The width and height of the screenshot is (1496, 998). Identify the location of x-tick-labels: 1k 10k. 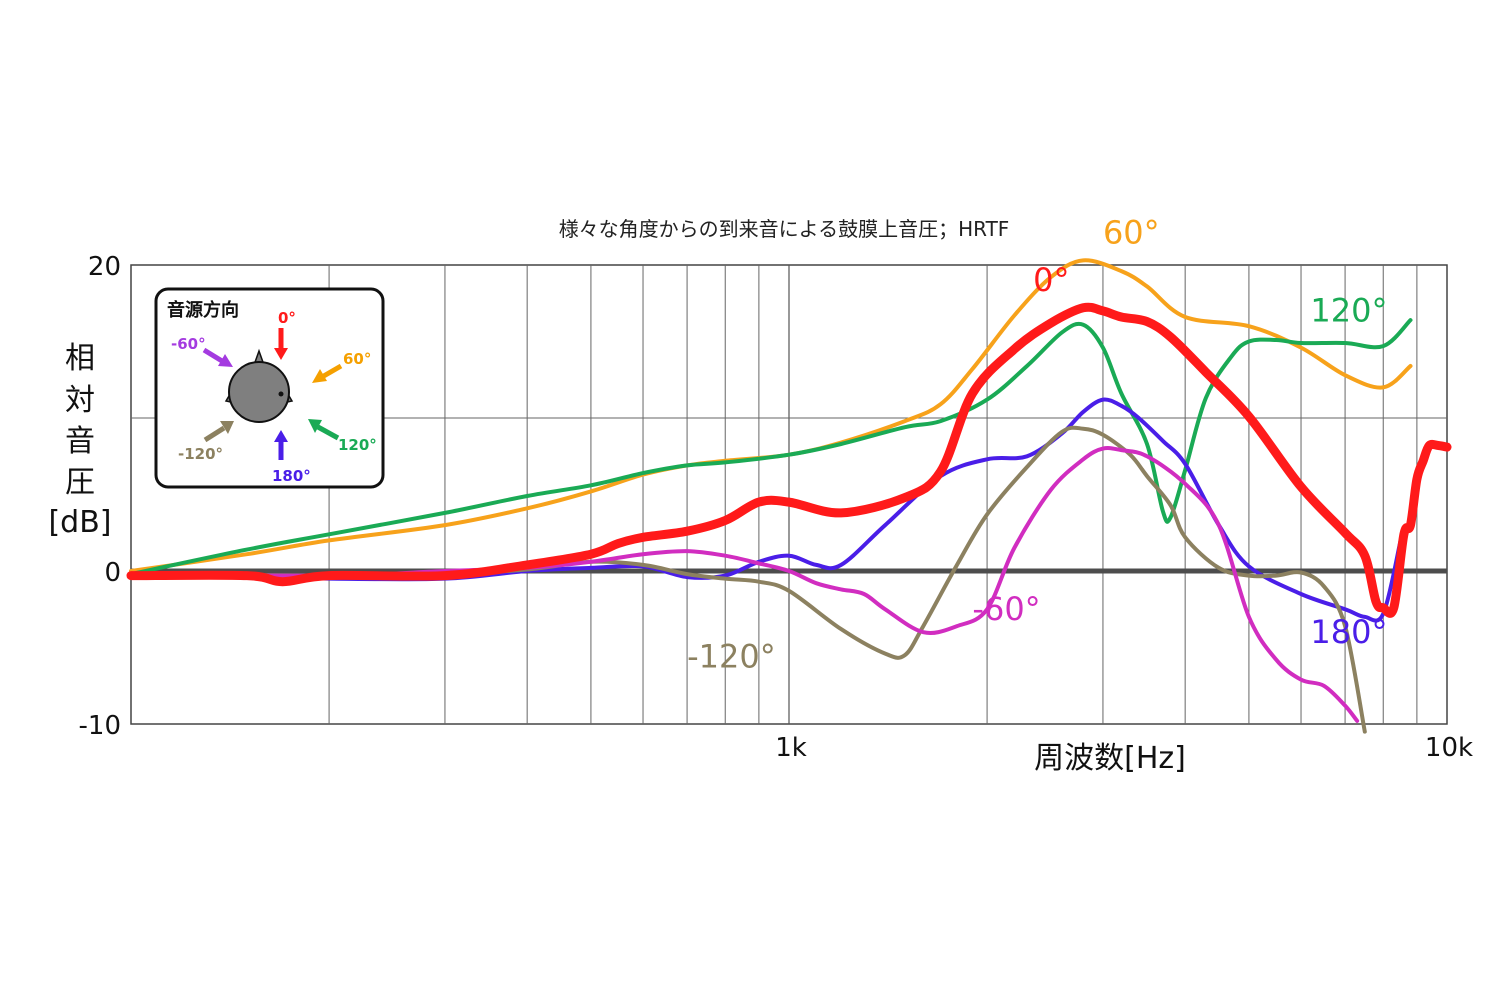
(1124, 748).